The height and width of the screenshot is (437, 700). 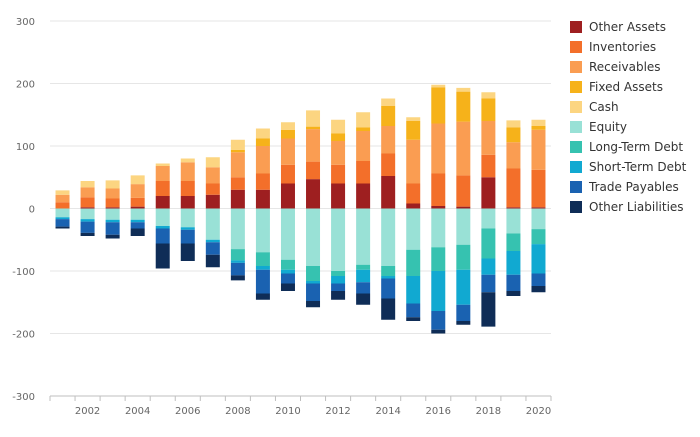 What do you see at coordinates (438, 411) in the screenshot?
I see `x-tick-label: 2016` at bounding box center [438, 411].